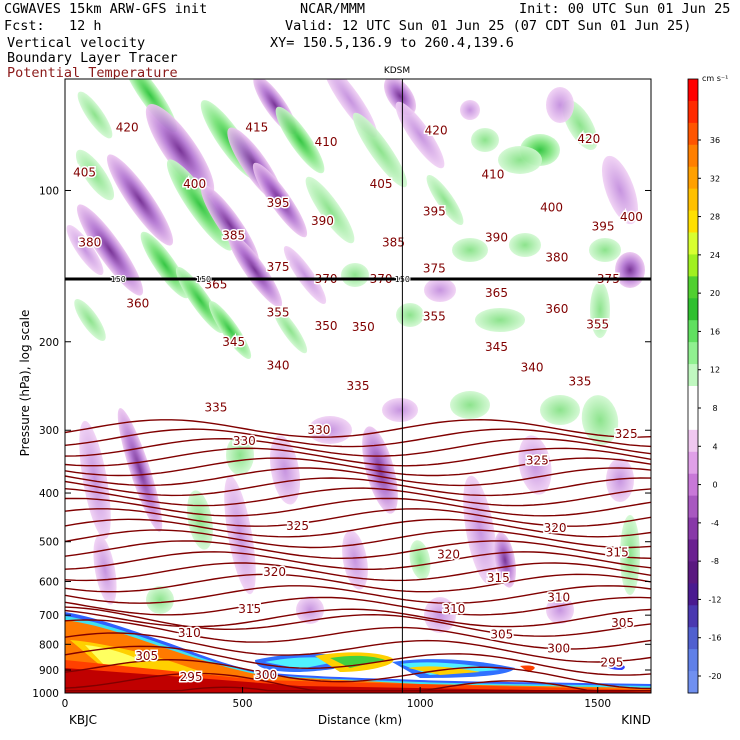 The width and height of the screenshot is (740, 740). What do you see at coordinates (714, 408) in the screenshot?
I see `colorbar-label: 8` at bounding box center [714, 408].